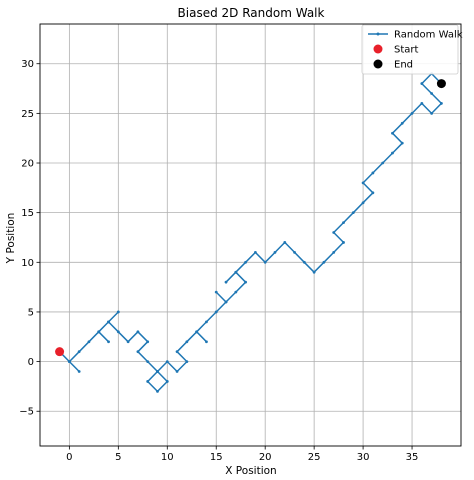  What do you see at coordinates (27, 114) in the screenshot?
I see `y-tick-label: 25` at bounding box center [27, 114].